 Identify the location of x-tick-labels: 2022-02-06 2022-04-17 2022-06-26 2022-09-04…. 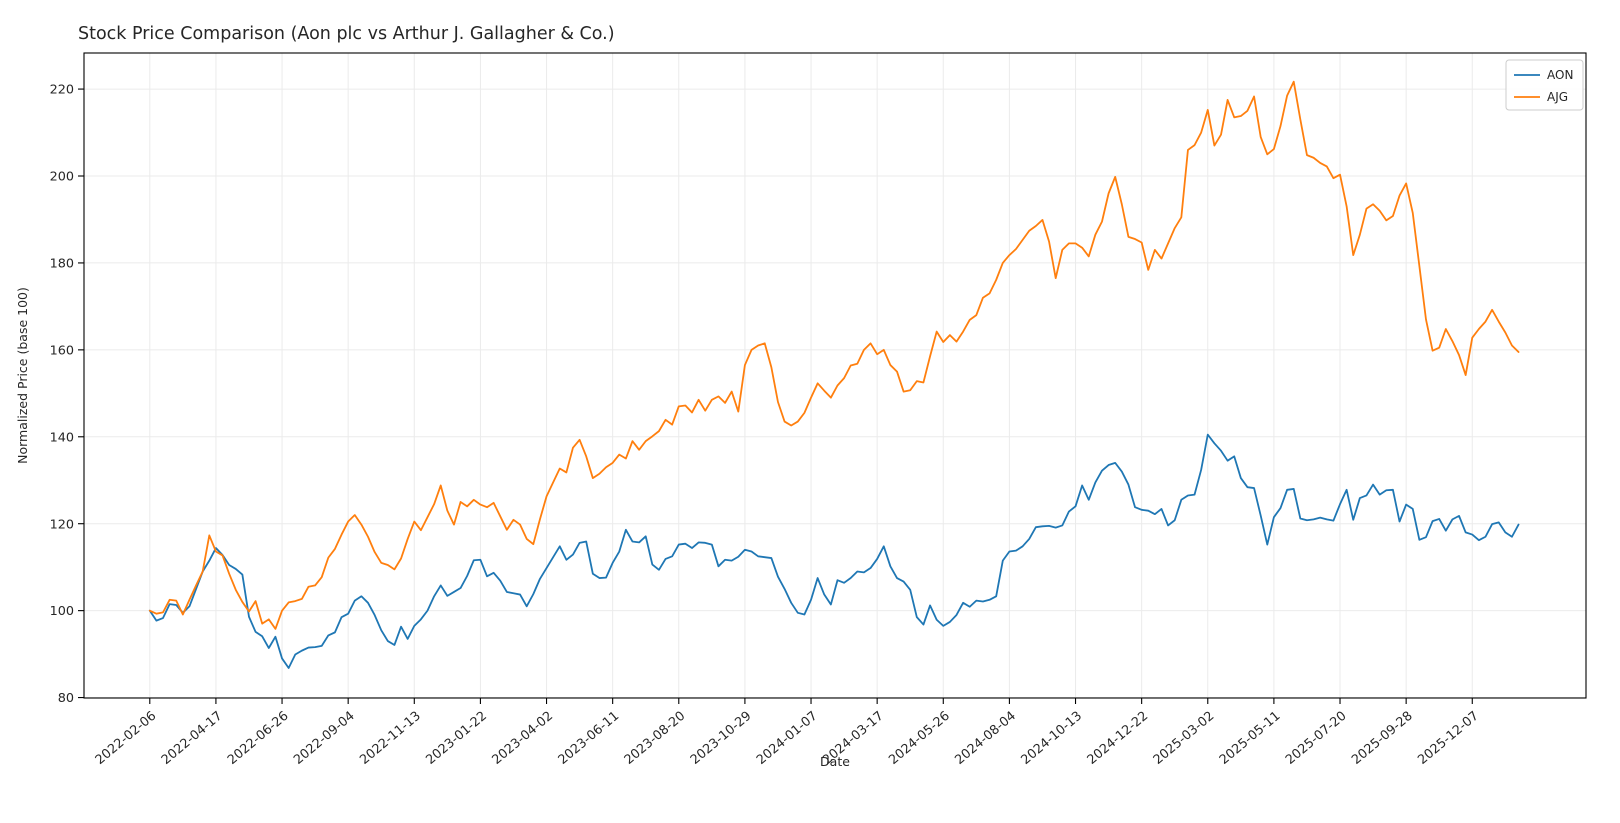
(787, 738).